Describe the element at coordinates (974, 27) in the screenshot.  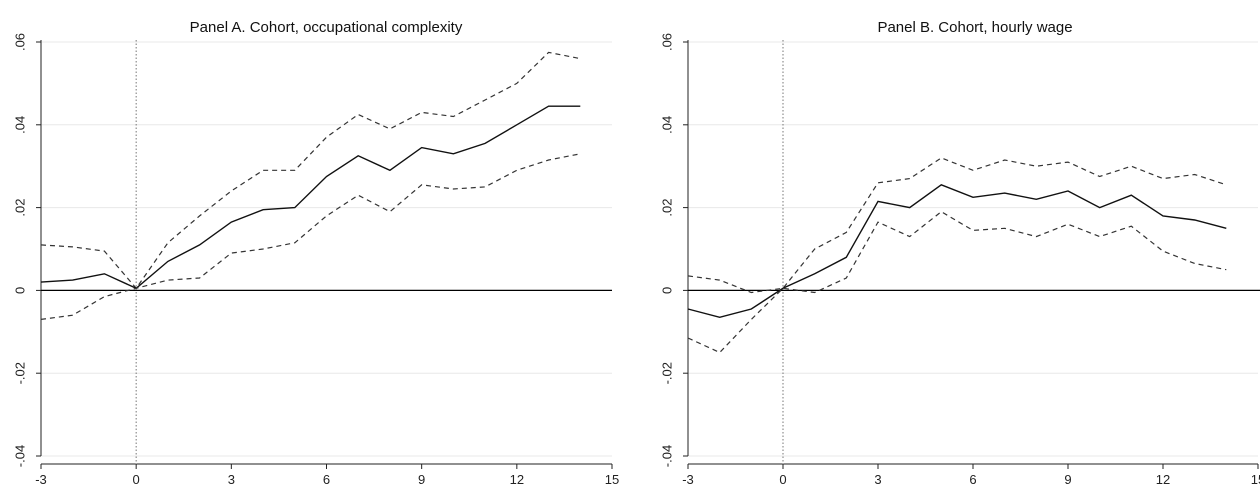
I see `panel-b-title: Panel B. Cohort, hourly wage` at that location.